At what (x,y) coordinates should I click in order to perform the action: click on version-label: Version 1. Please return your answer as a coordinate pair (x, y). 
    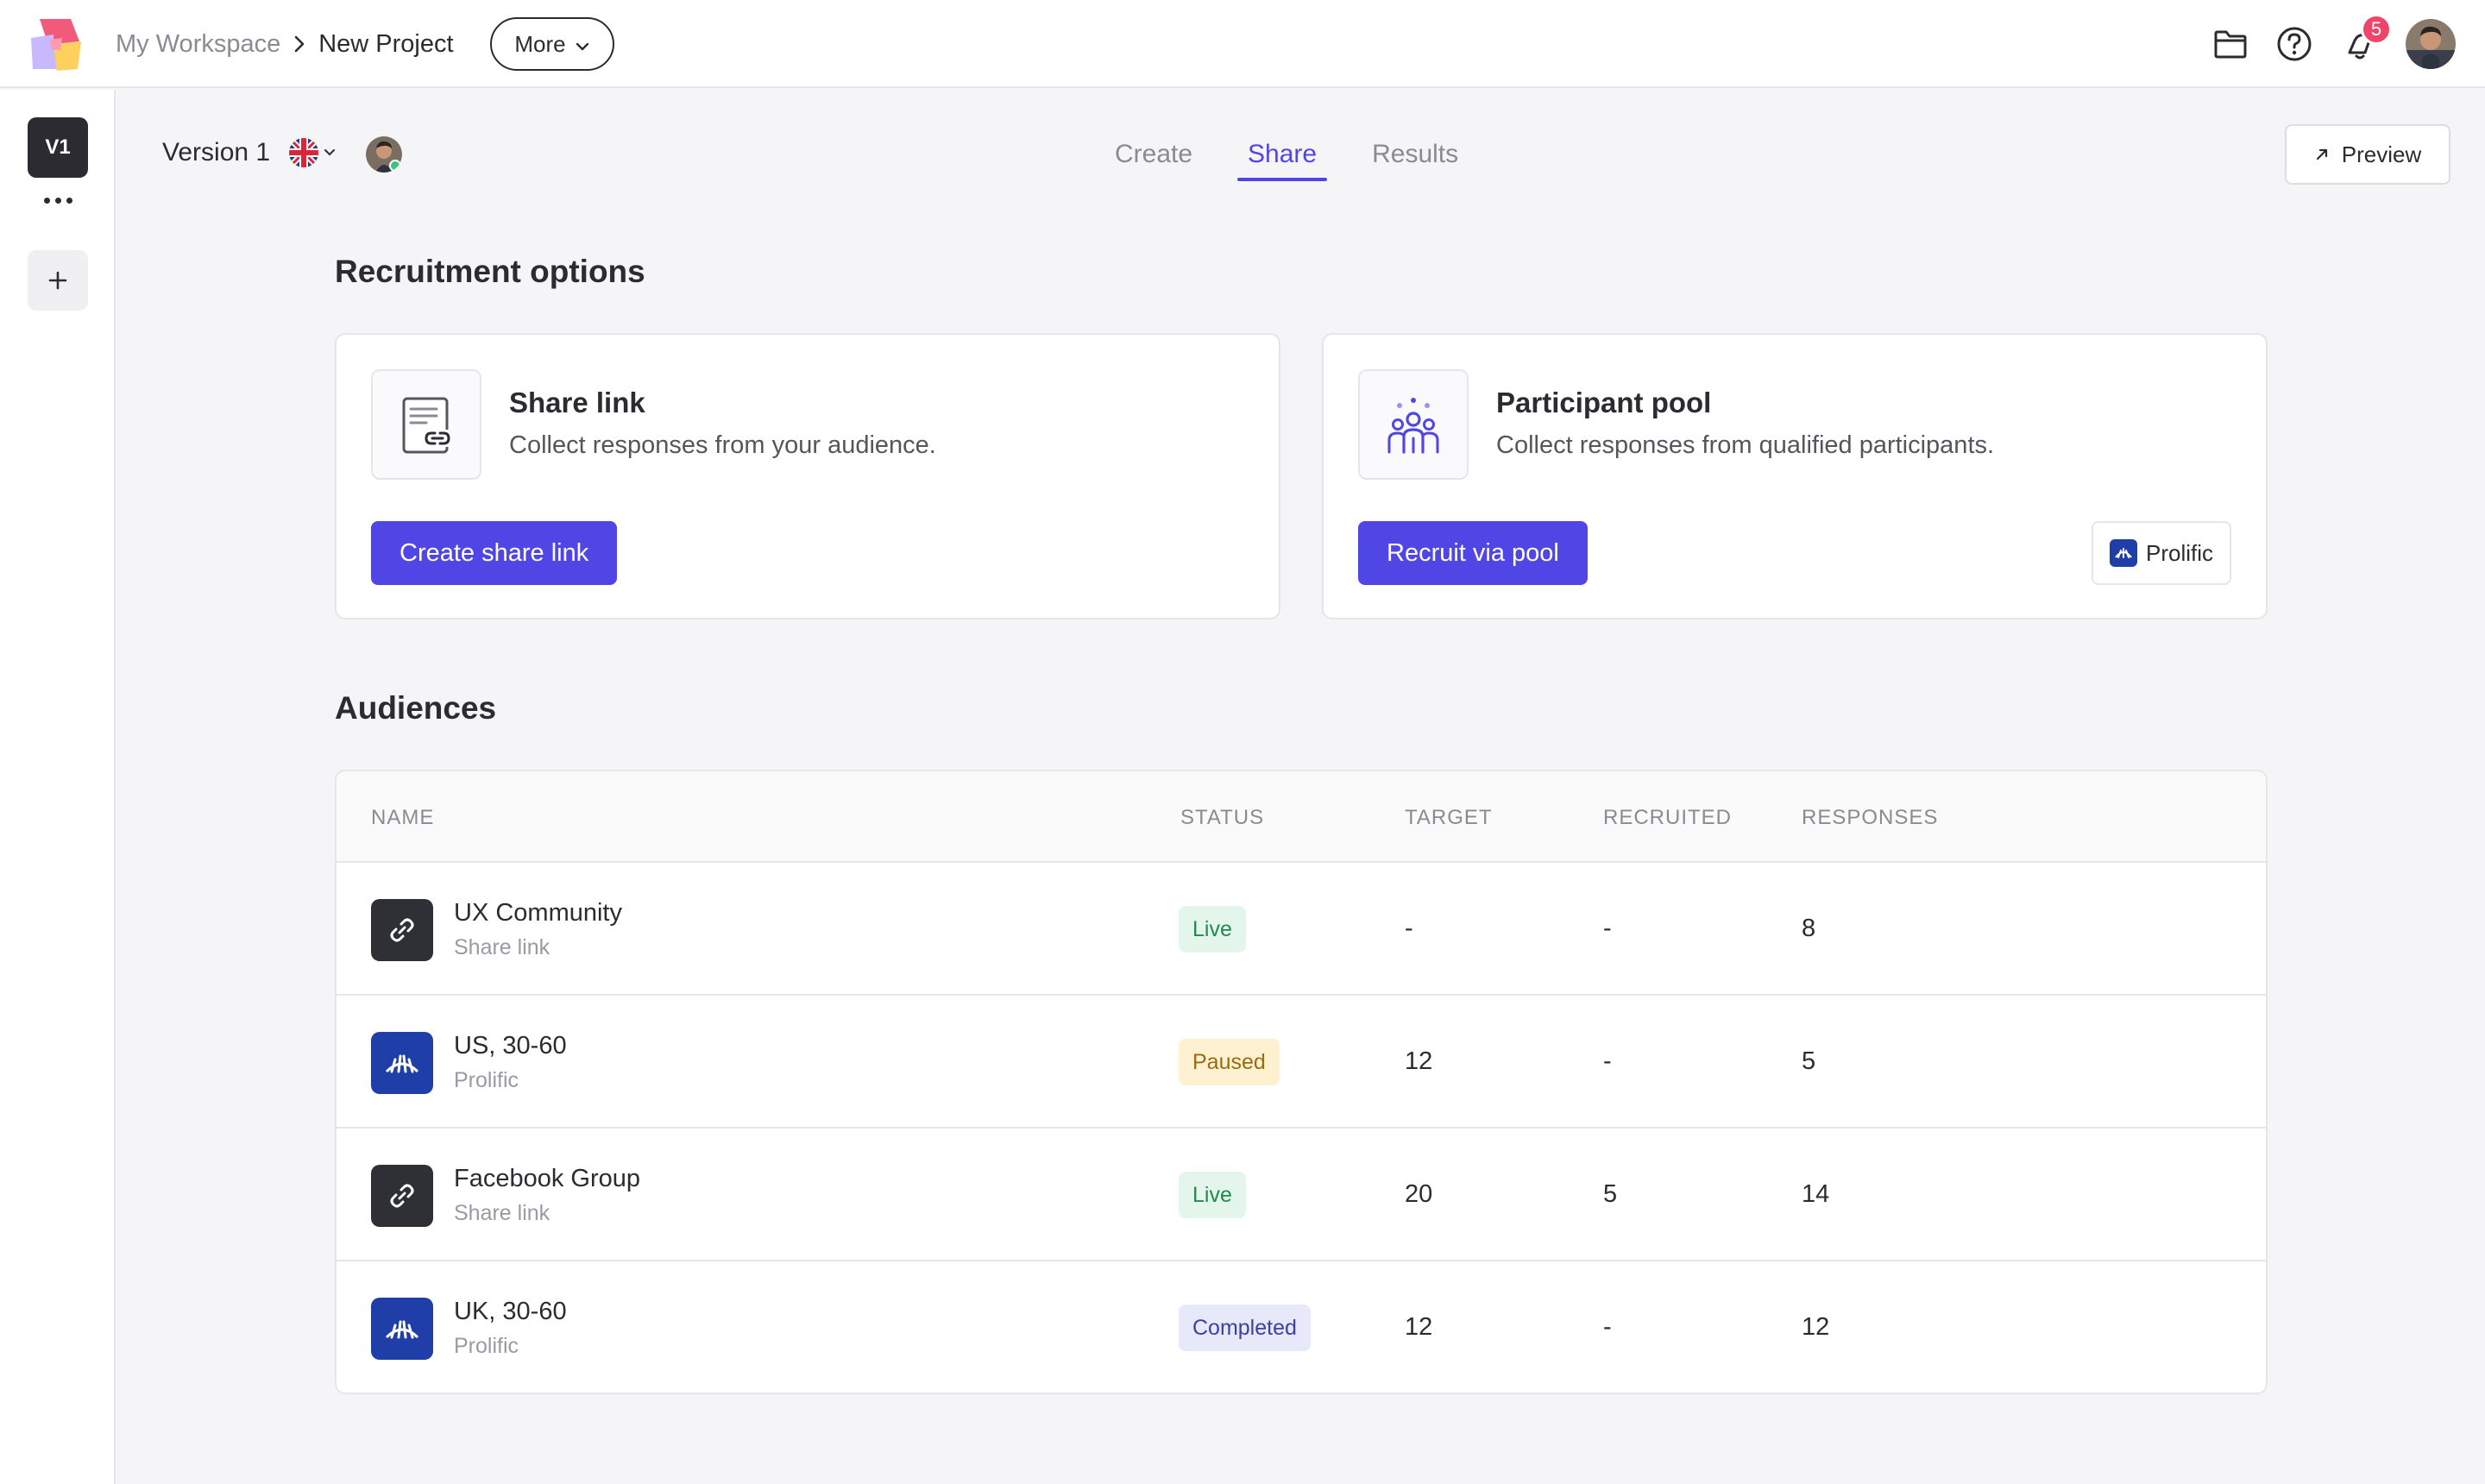
    Looking at the image, I should click on (216, 152).